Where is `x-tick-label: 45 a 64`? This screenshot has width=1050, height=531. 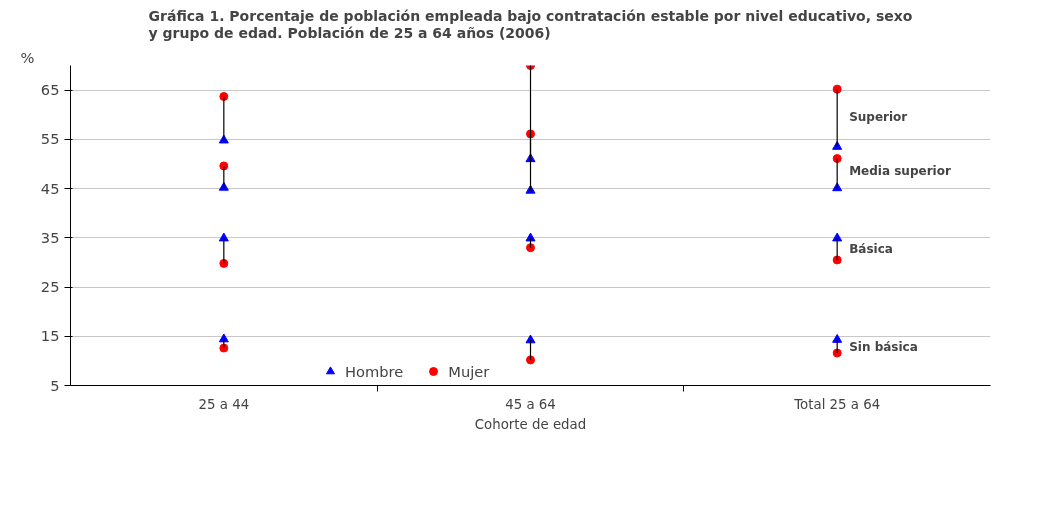
x-tick-label: 45 a 64 is located at coordinates (530, 404).